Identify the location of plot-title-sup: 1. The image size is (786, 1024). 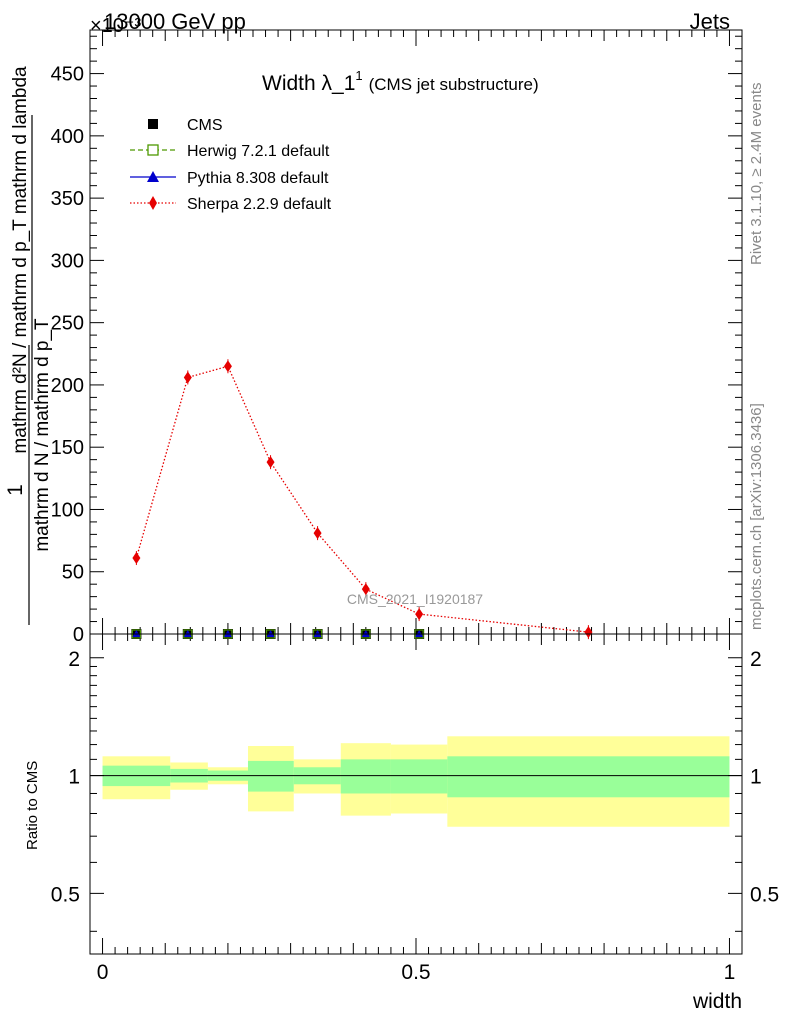
(358, 75).